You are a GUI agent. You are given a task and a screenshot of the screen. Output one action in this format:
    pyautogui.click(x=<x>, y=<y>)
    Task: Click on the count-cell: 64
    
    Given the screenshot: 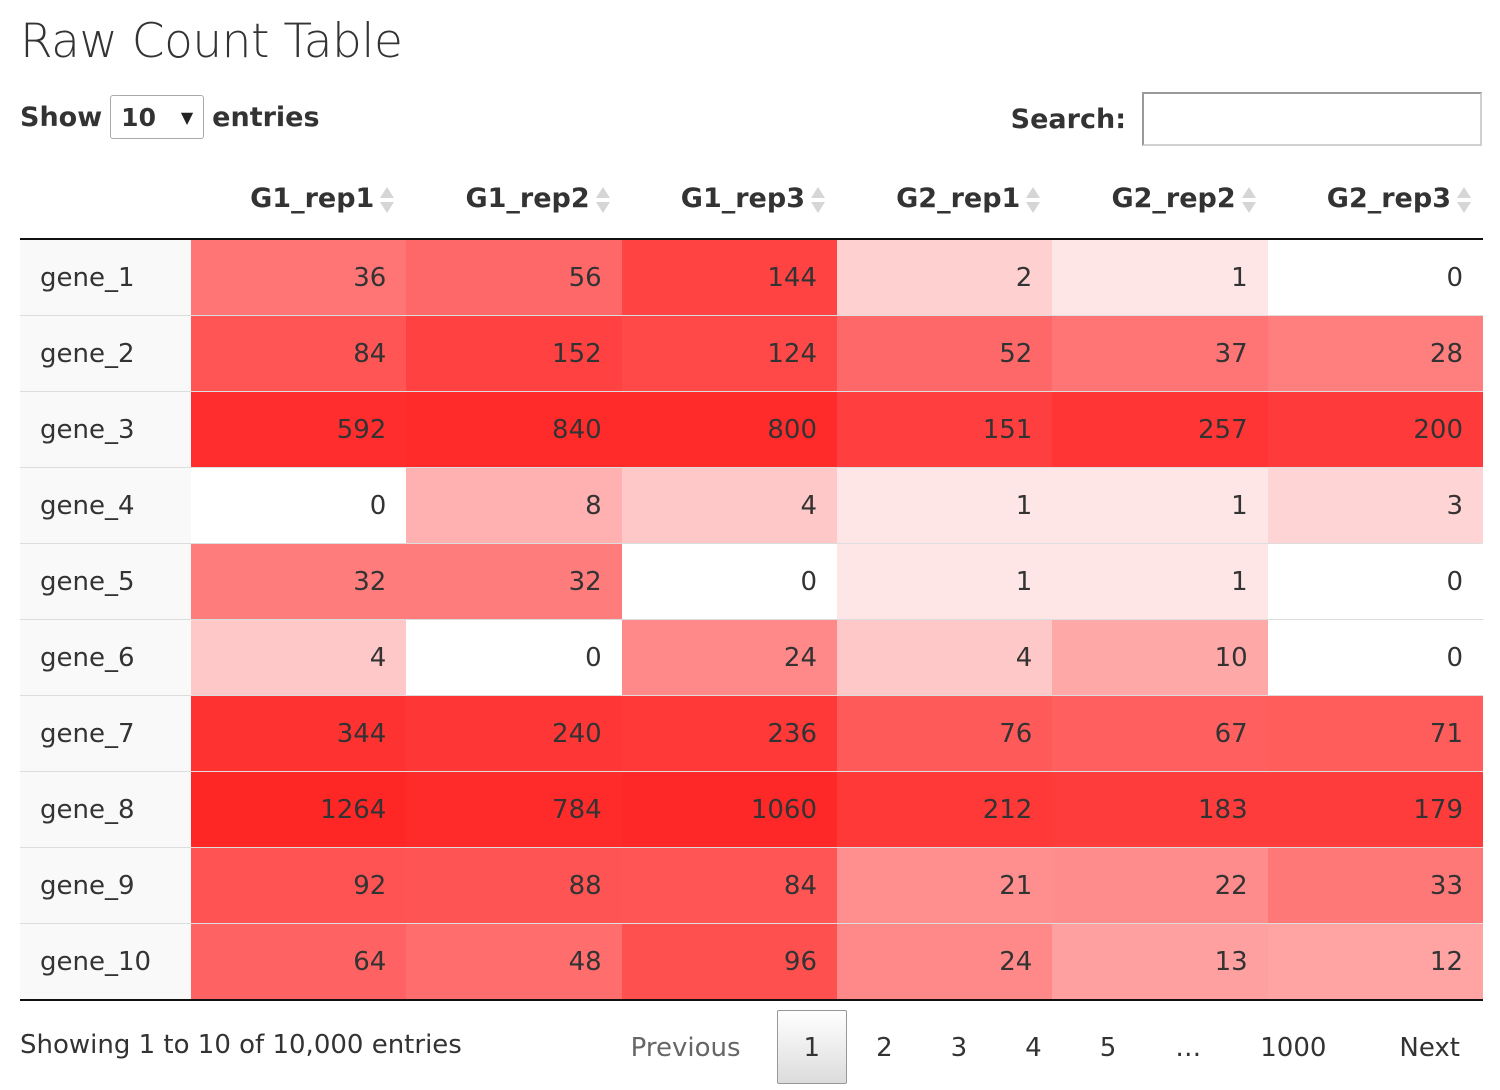 What is the action you would take?
    pyautogui.click(x=299, y=962)
    